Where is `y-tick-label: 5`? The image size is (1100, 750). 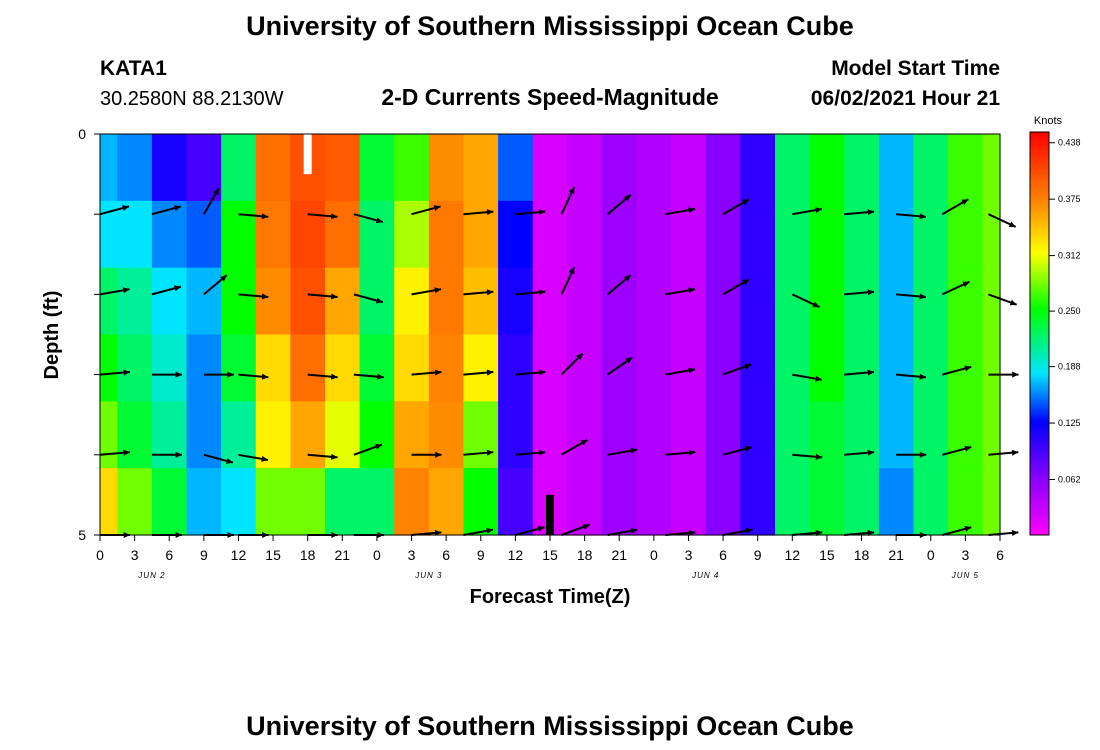
y-tick-label: 5 is located at coordinates (82, 535).